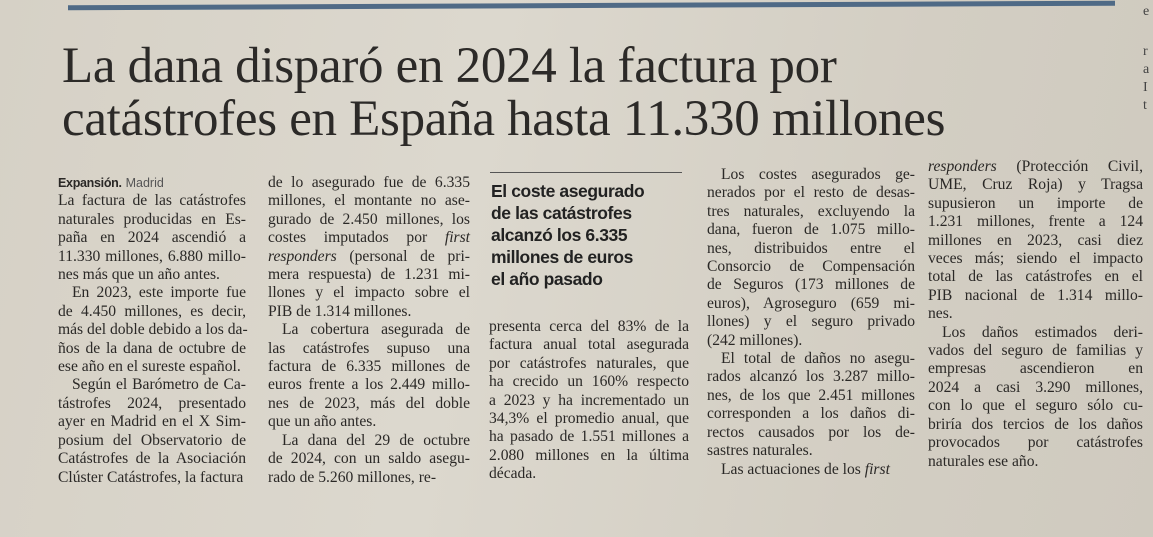 This screenshot has width=1153, height=537. Describe the element at coordinates (811, 285) in the screenshot. I see `text-line: de Seguros (173 millones de` at that location.